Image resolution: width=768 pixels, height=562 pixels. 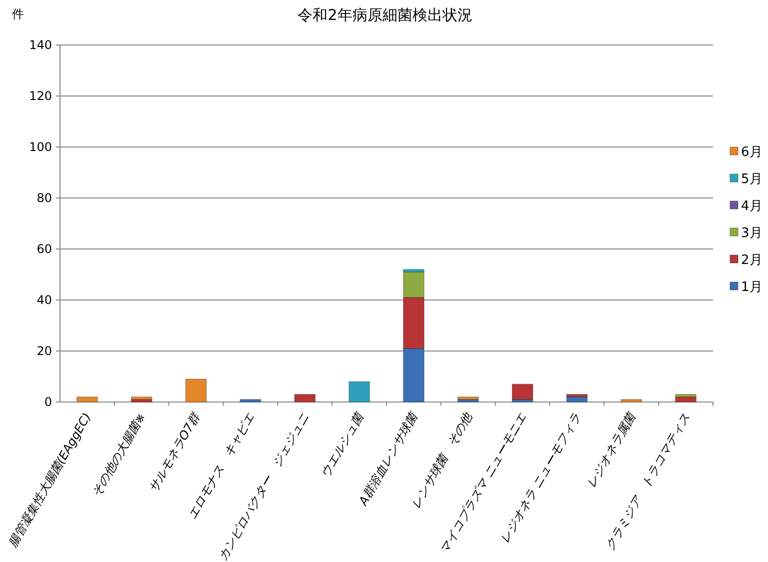 What do you see at coordinates (751, 287) in the screenshot?
I see `legend-label: 1月` at bounding box center [751, 287].